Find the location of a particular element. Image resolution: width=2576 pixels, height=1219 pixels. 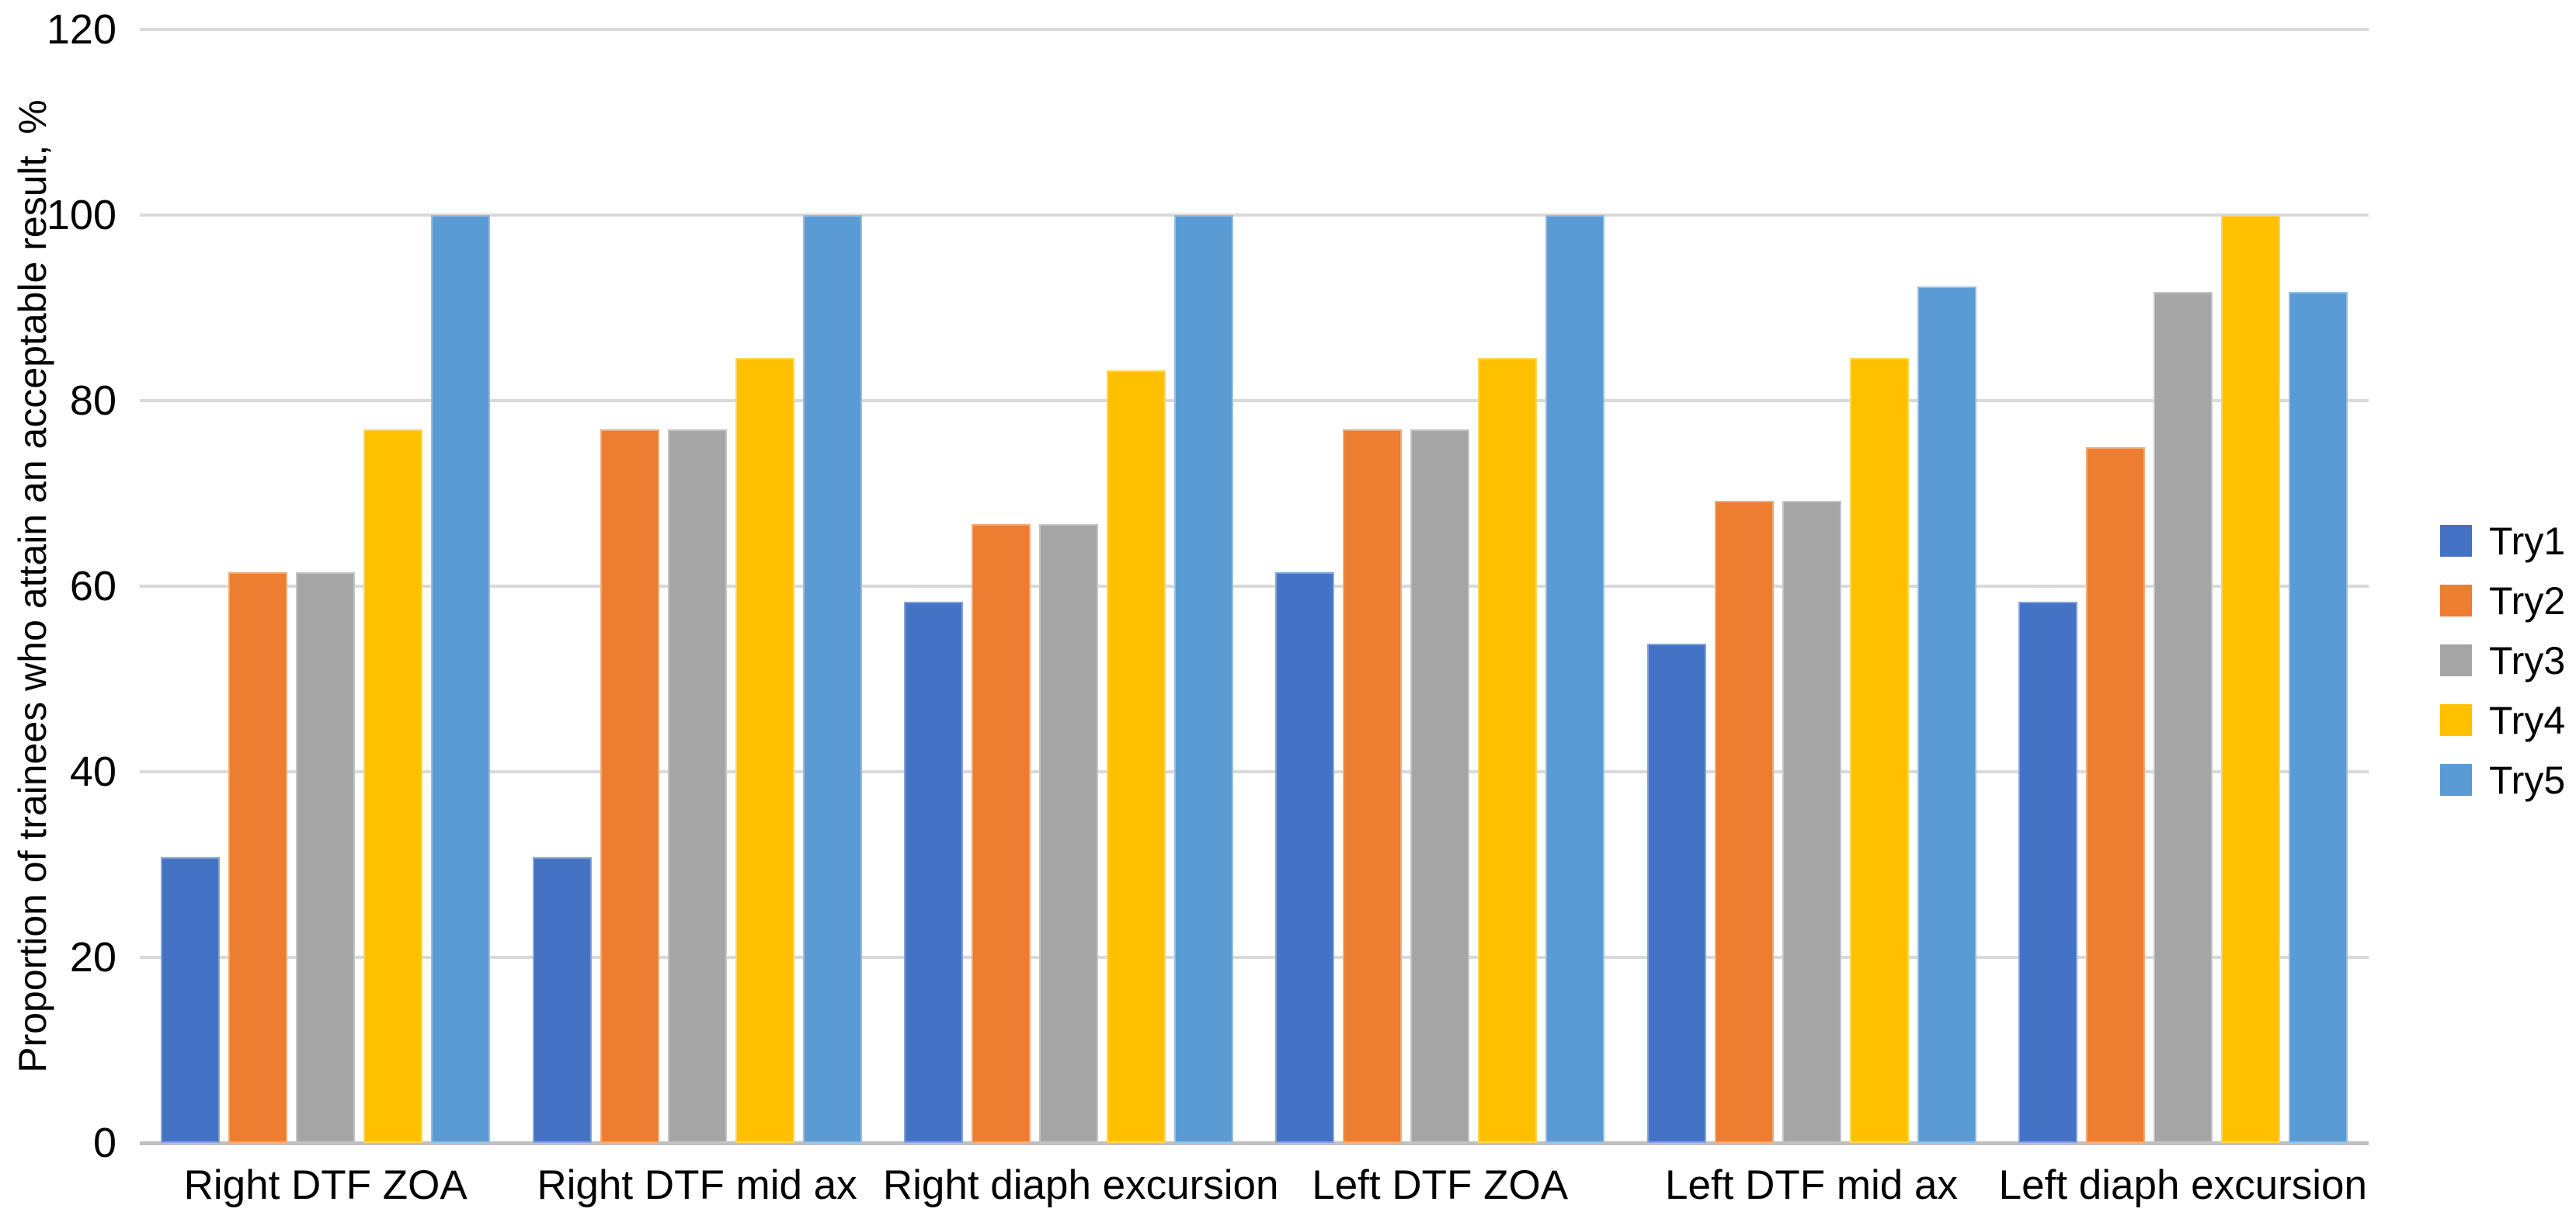

legend-item-try3: Try3 is located at coordinates (2502, 661).